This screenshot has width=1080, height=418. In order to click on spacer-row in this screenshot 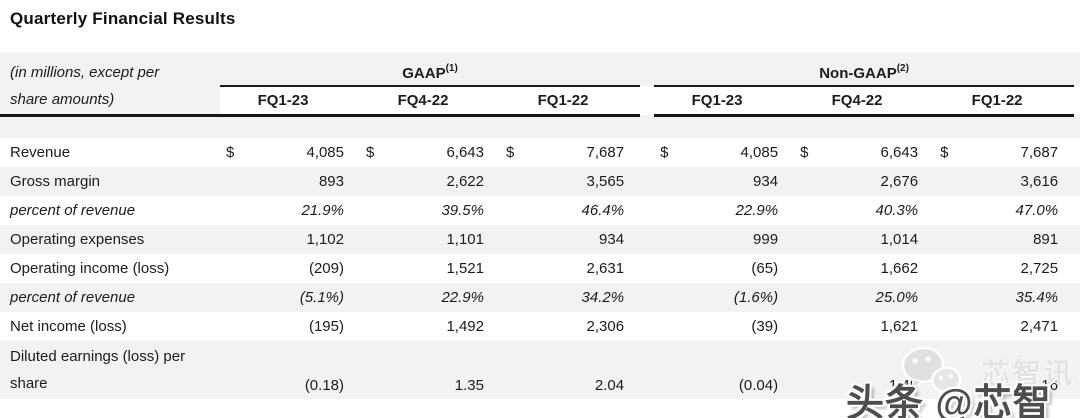, I will do `click(540, 126)`.